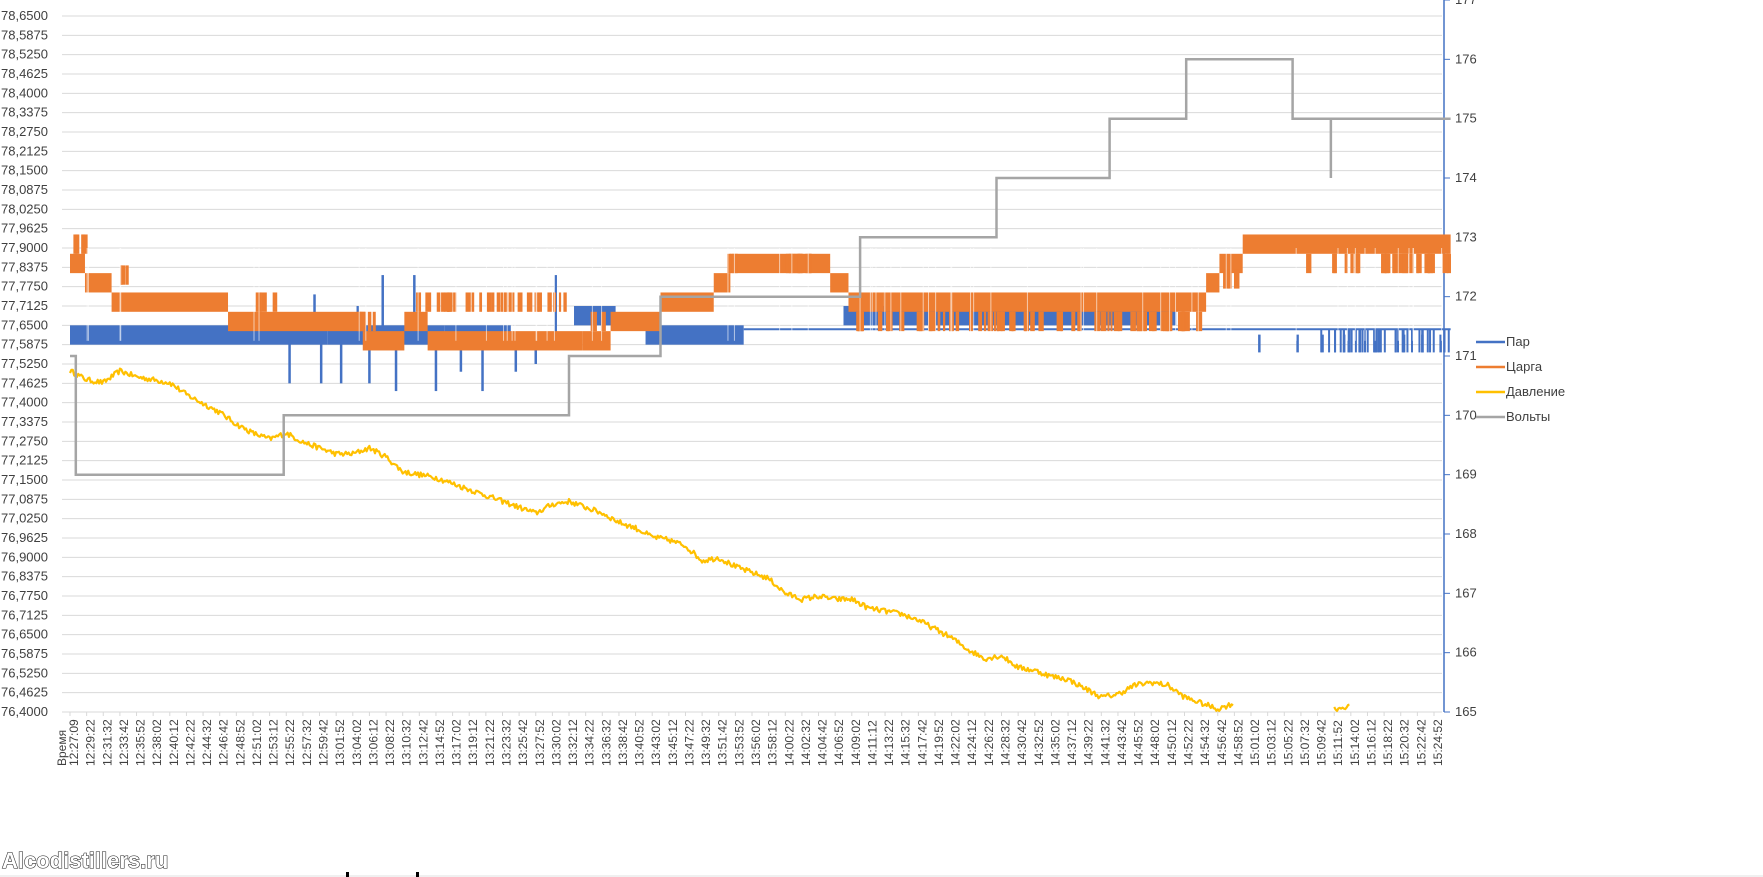 Image resolution: width=1763 pixels, height=877 pixels. I want to click on x-axis-tick-label: 14:37:12, so click(1072, 742).